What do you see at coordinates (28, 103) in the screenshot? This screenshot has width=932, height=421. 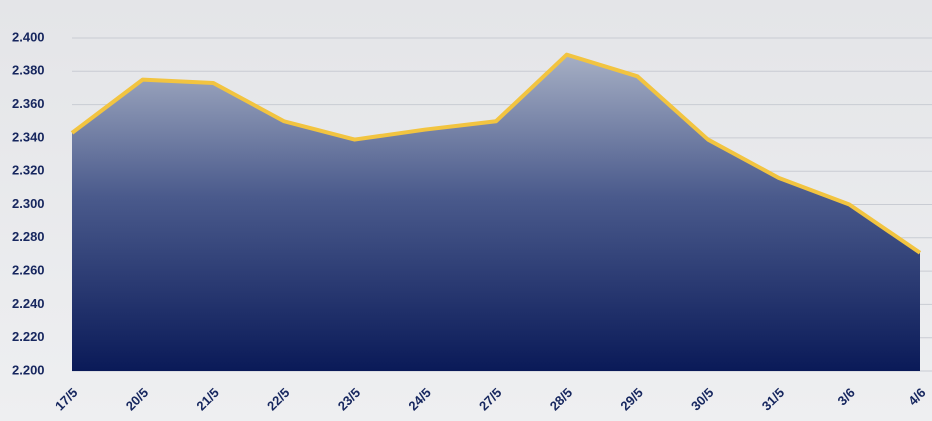 I see `y-tick-label: 2.360` at bounding box center [28, 103].